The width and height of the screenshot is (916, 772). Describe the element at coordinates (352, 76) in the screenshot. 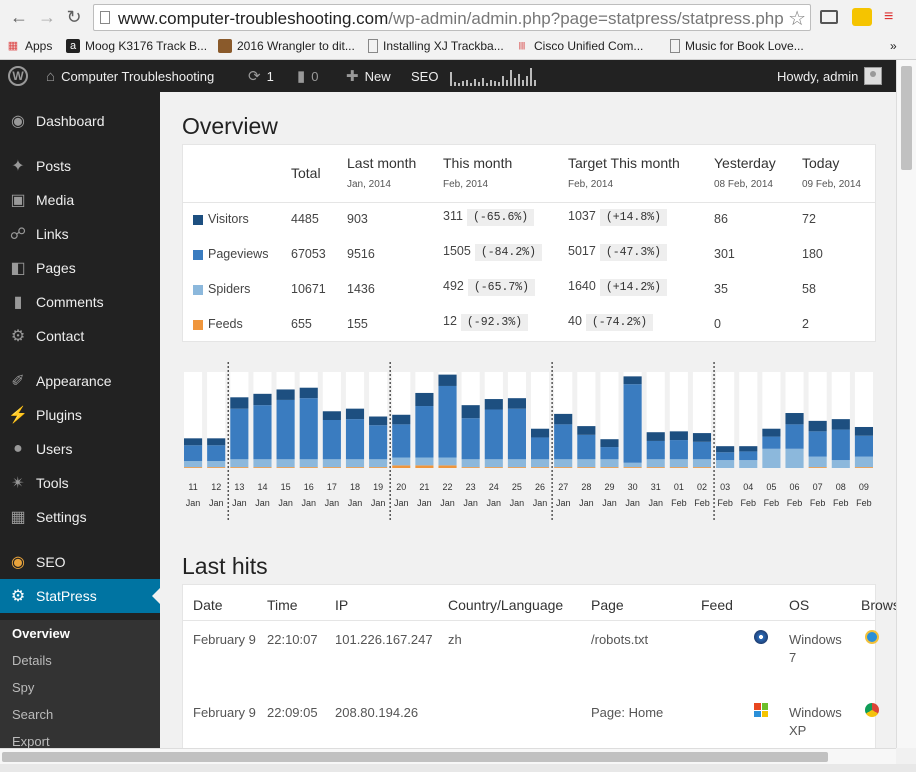

I see `plus-icon: ✚` at that location.